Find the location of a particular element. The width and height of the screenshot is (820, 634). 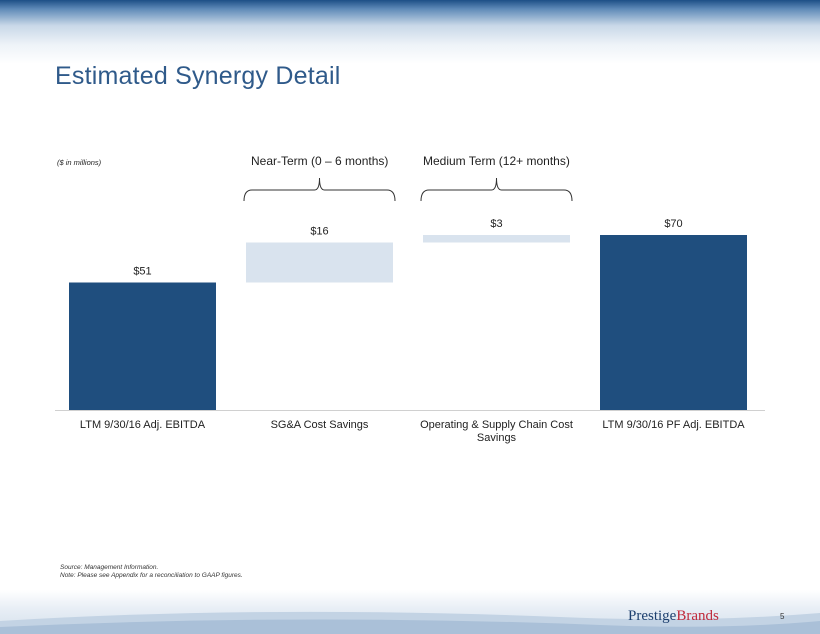

x-category-label: LTM 9/30/16 Adj. EBITDA is located at coordinates (142, 425).